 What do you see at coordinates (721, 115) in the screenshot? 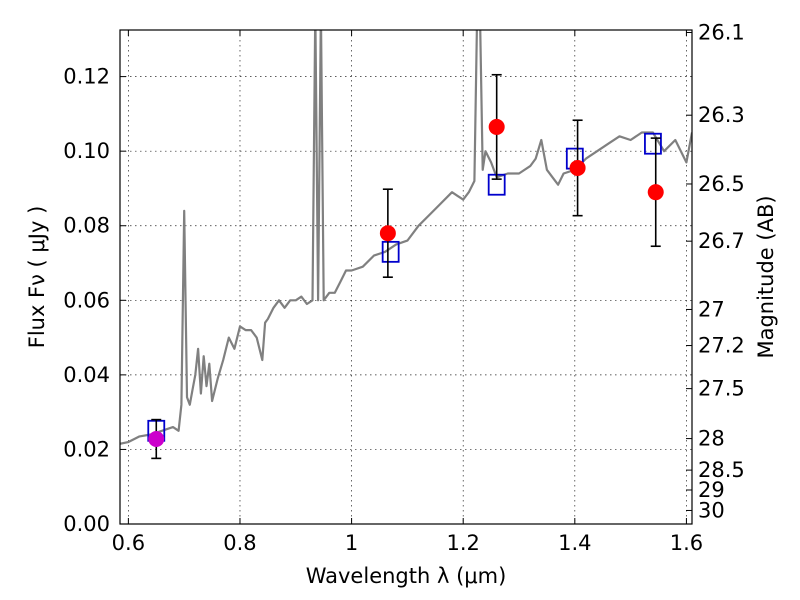
I see `y2-tick-label: 26.3` at bounding box center [721, 115].